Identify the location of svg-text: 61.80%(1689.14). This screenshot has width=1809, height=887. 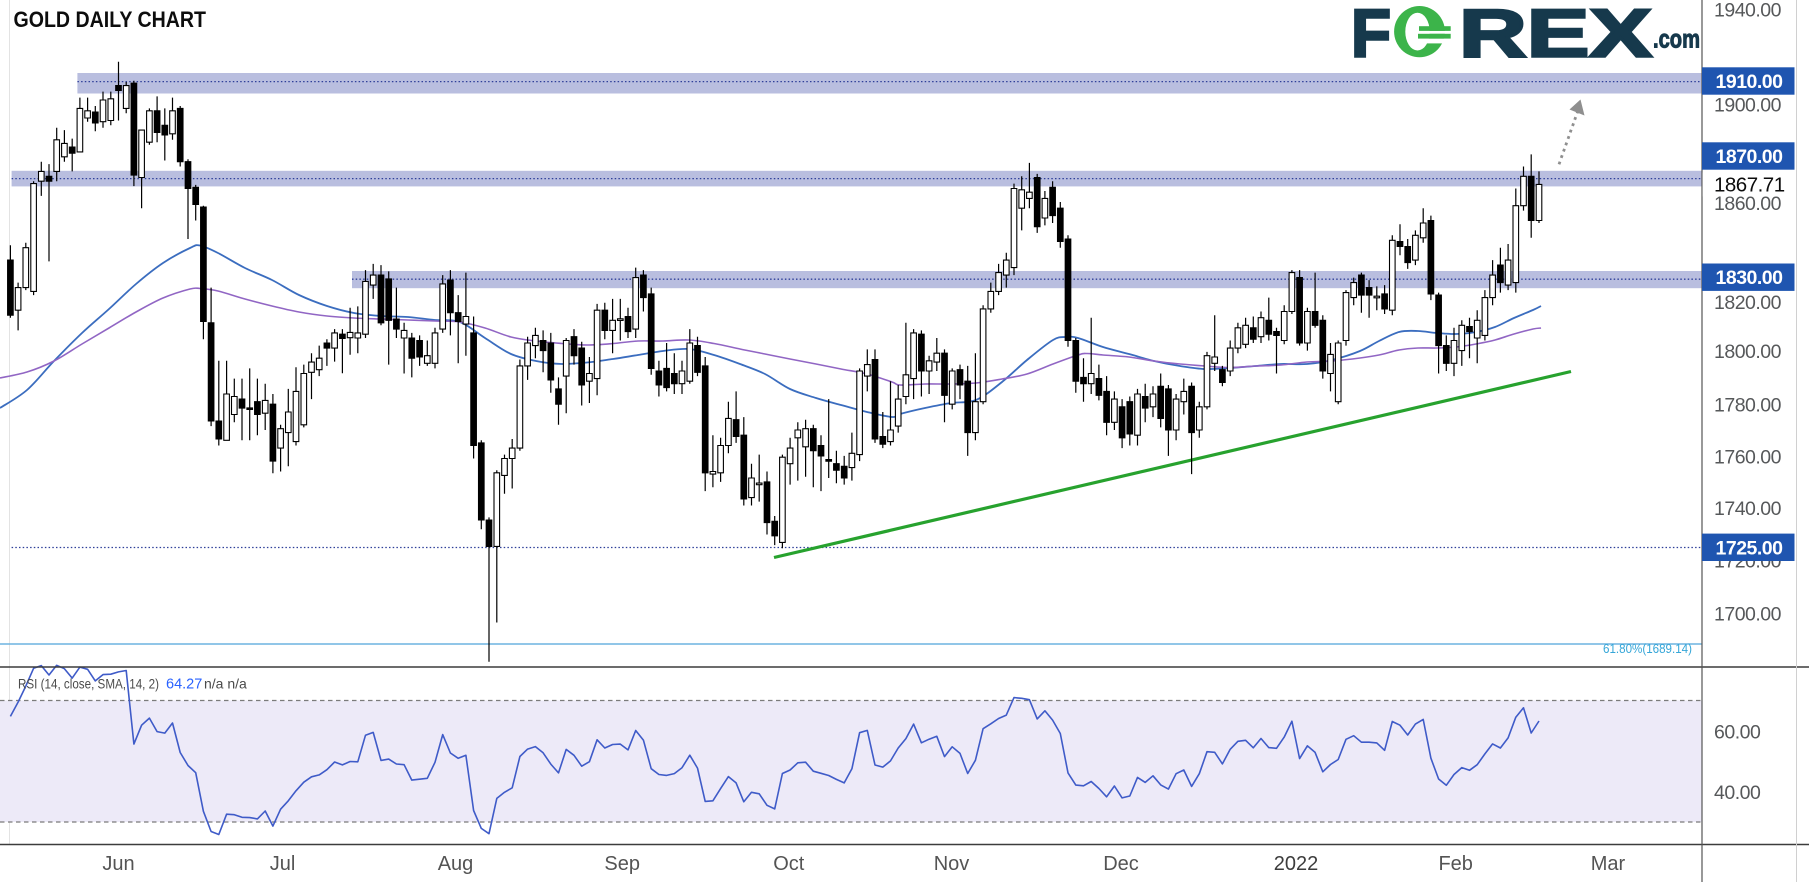
(1647, 648).